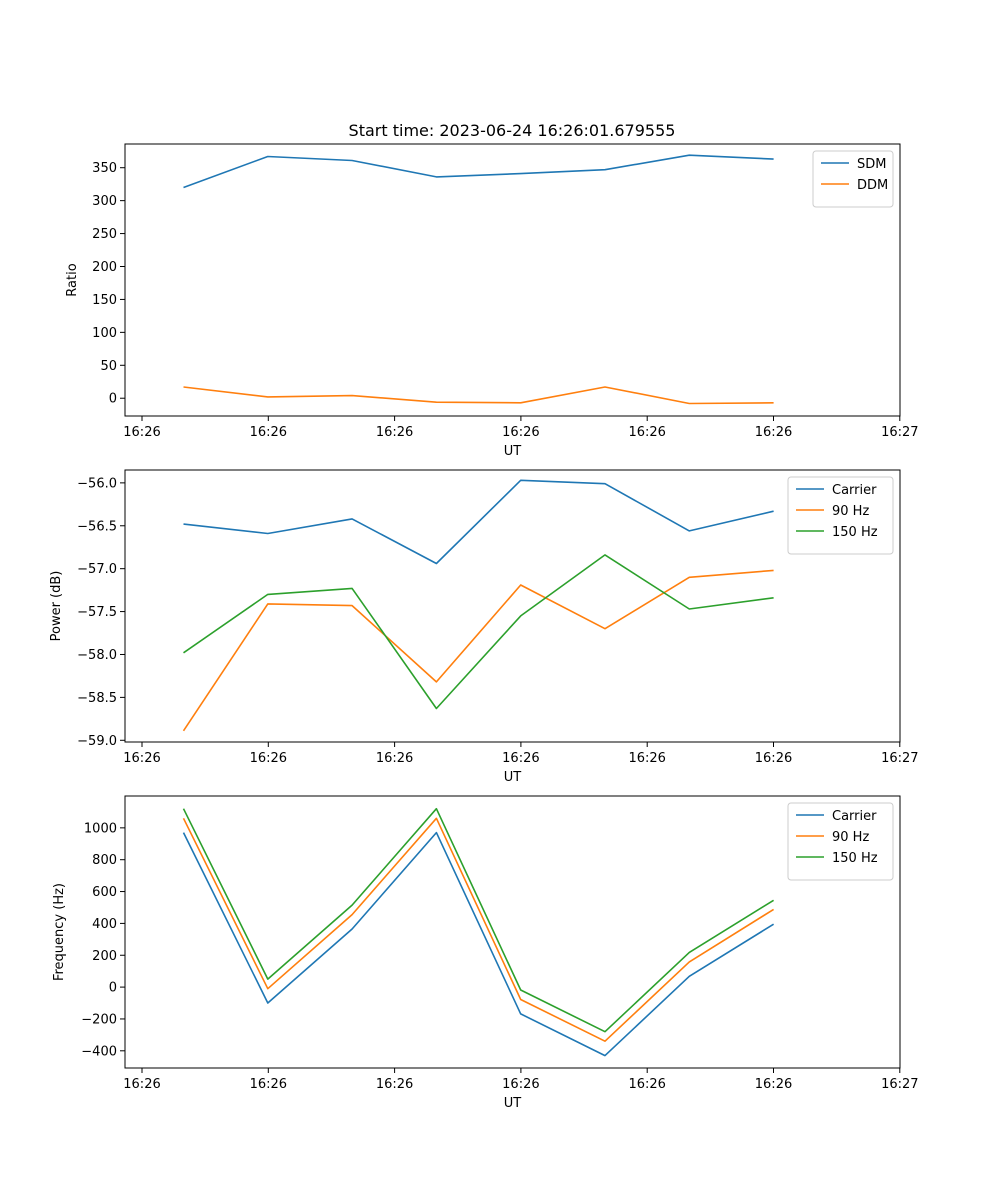 The width and height of the screenshot is (1000, 1200). What do you see at coordinates (104, 234) in the screenshot?
I see `y-tick-label: 250` at bounding box center [104, 234].